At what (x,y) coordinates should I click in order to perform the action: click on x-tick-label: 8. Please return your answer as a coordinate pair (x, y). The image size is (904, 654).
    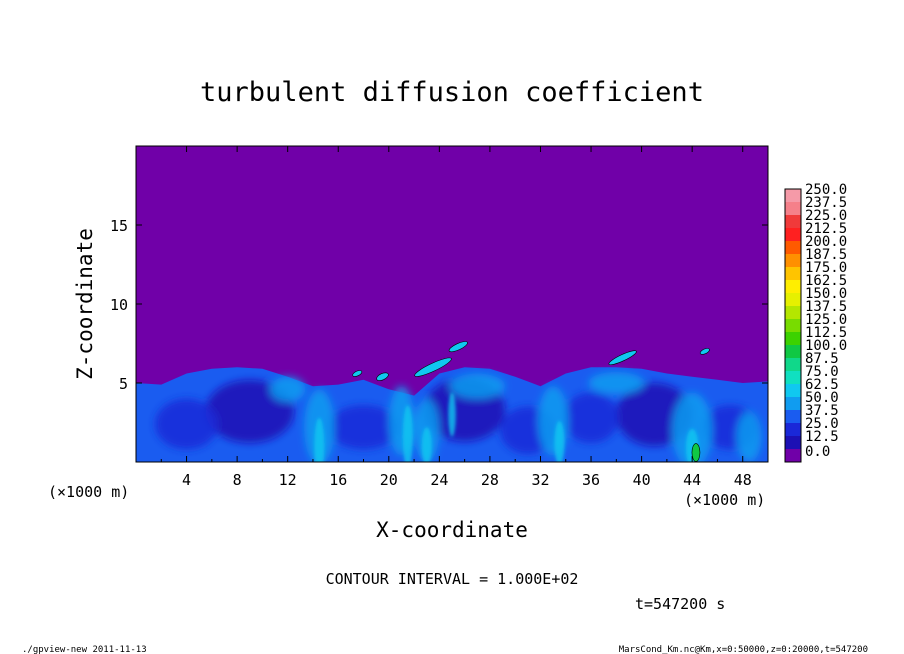
    Looking at the image, I should click on (237, 480).